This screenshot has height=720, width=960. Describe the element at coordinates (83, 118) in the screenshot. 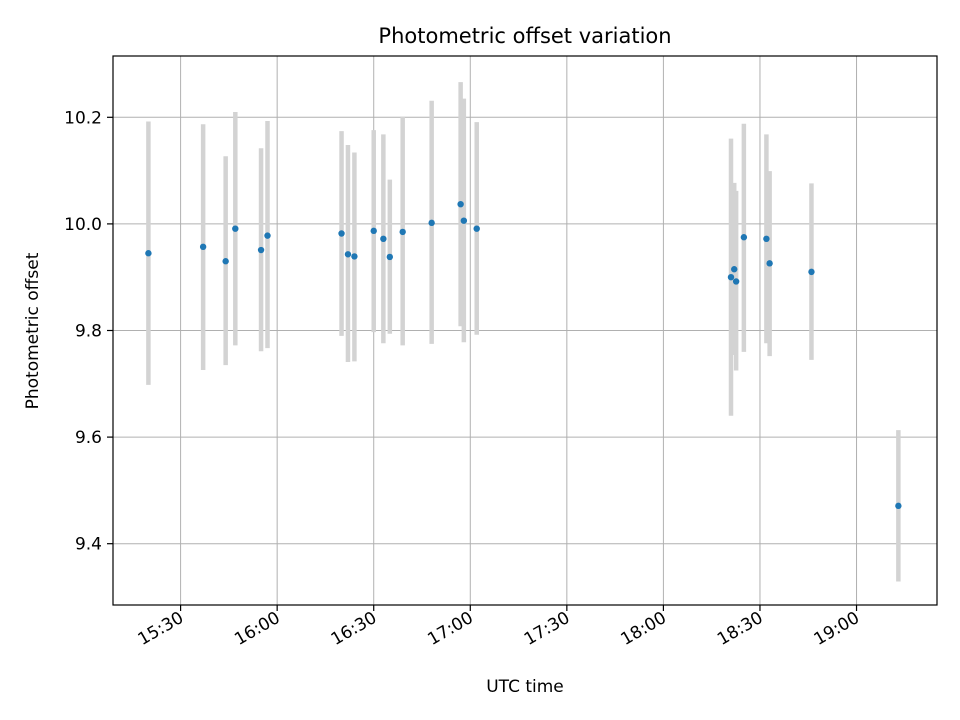

I see `y-tick-label: 10.2` at that location.